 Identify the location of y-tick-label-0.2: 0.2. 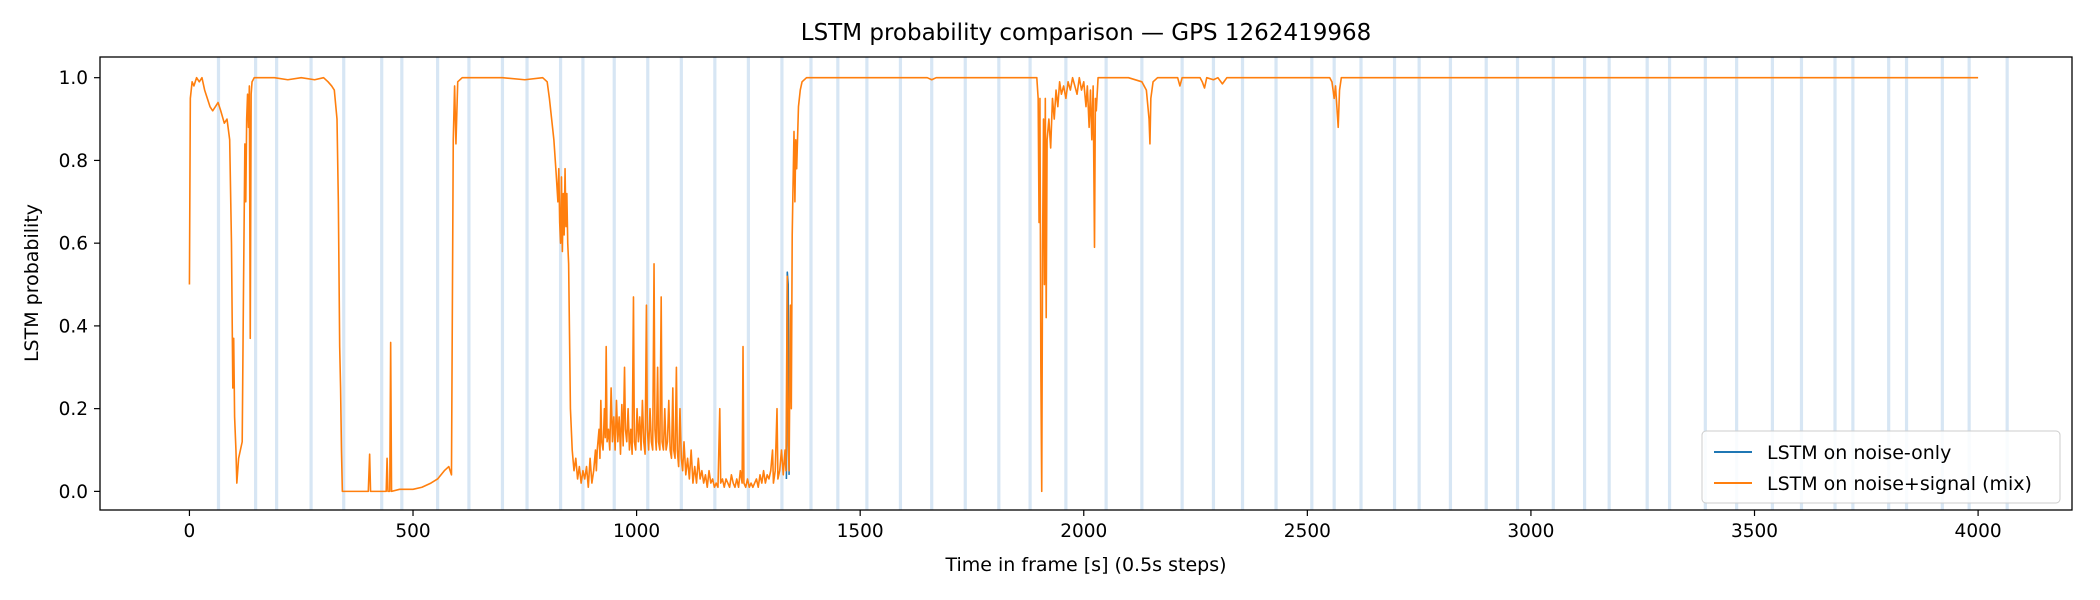
(73, 409).